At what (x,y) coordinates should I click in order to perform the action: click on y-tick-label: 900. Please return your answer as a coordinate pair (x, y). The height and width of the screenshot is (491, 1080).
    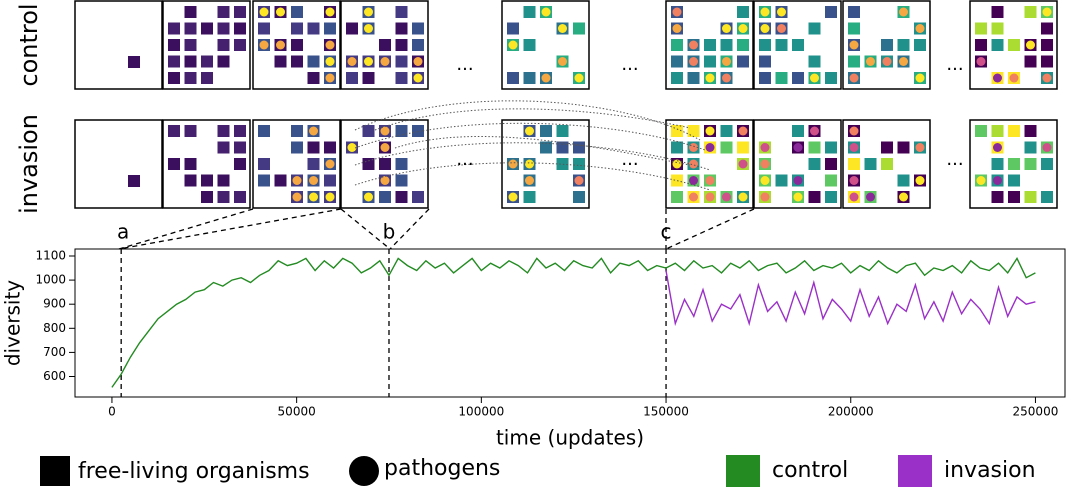
    Looking at the image, I should click on (54, 304).